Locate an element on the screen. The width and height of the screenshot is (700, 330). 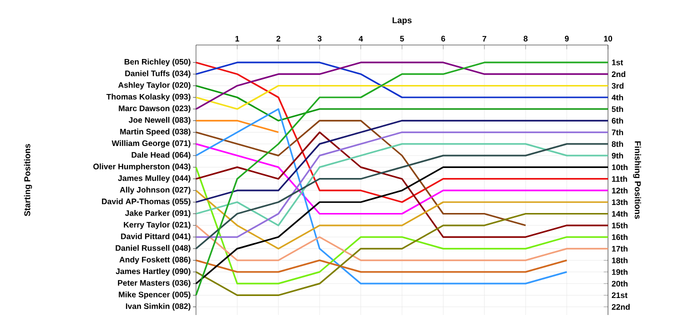
y2-tick-label: 8th is located at coordinates (618, 143).